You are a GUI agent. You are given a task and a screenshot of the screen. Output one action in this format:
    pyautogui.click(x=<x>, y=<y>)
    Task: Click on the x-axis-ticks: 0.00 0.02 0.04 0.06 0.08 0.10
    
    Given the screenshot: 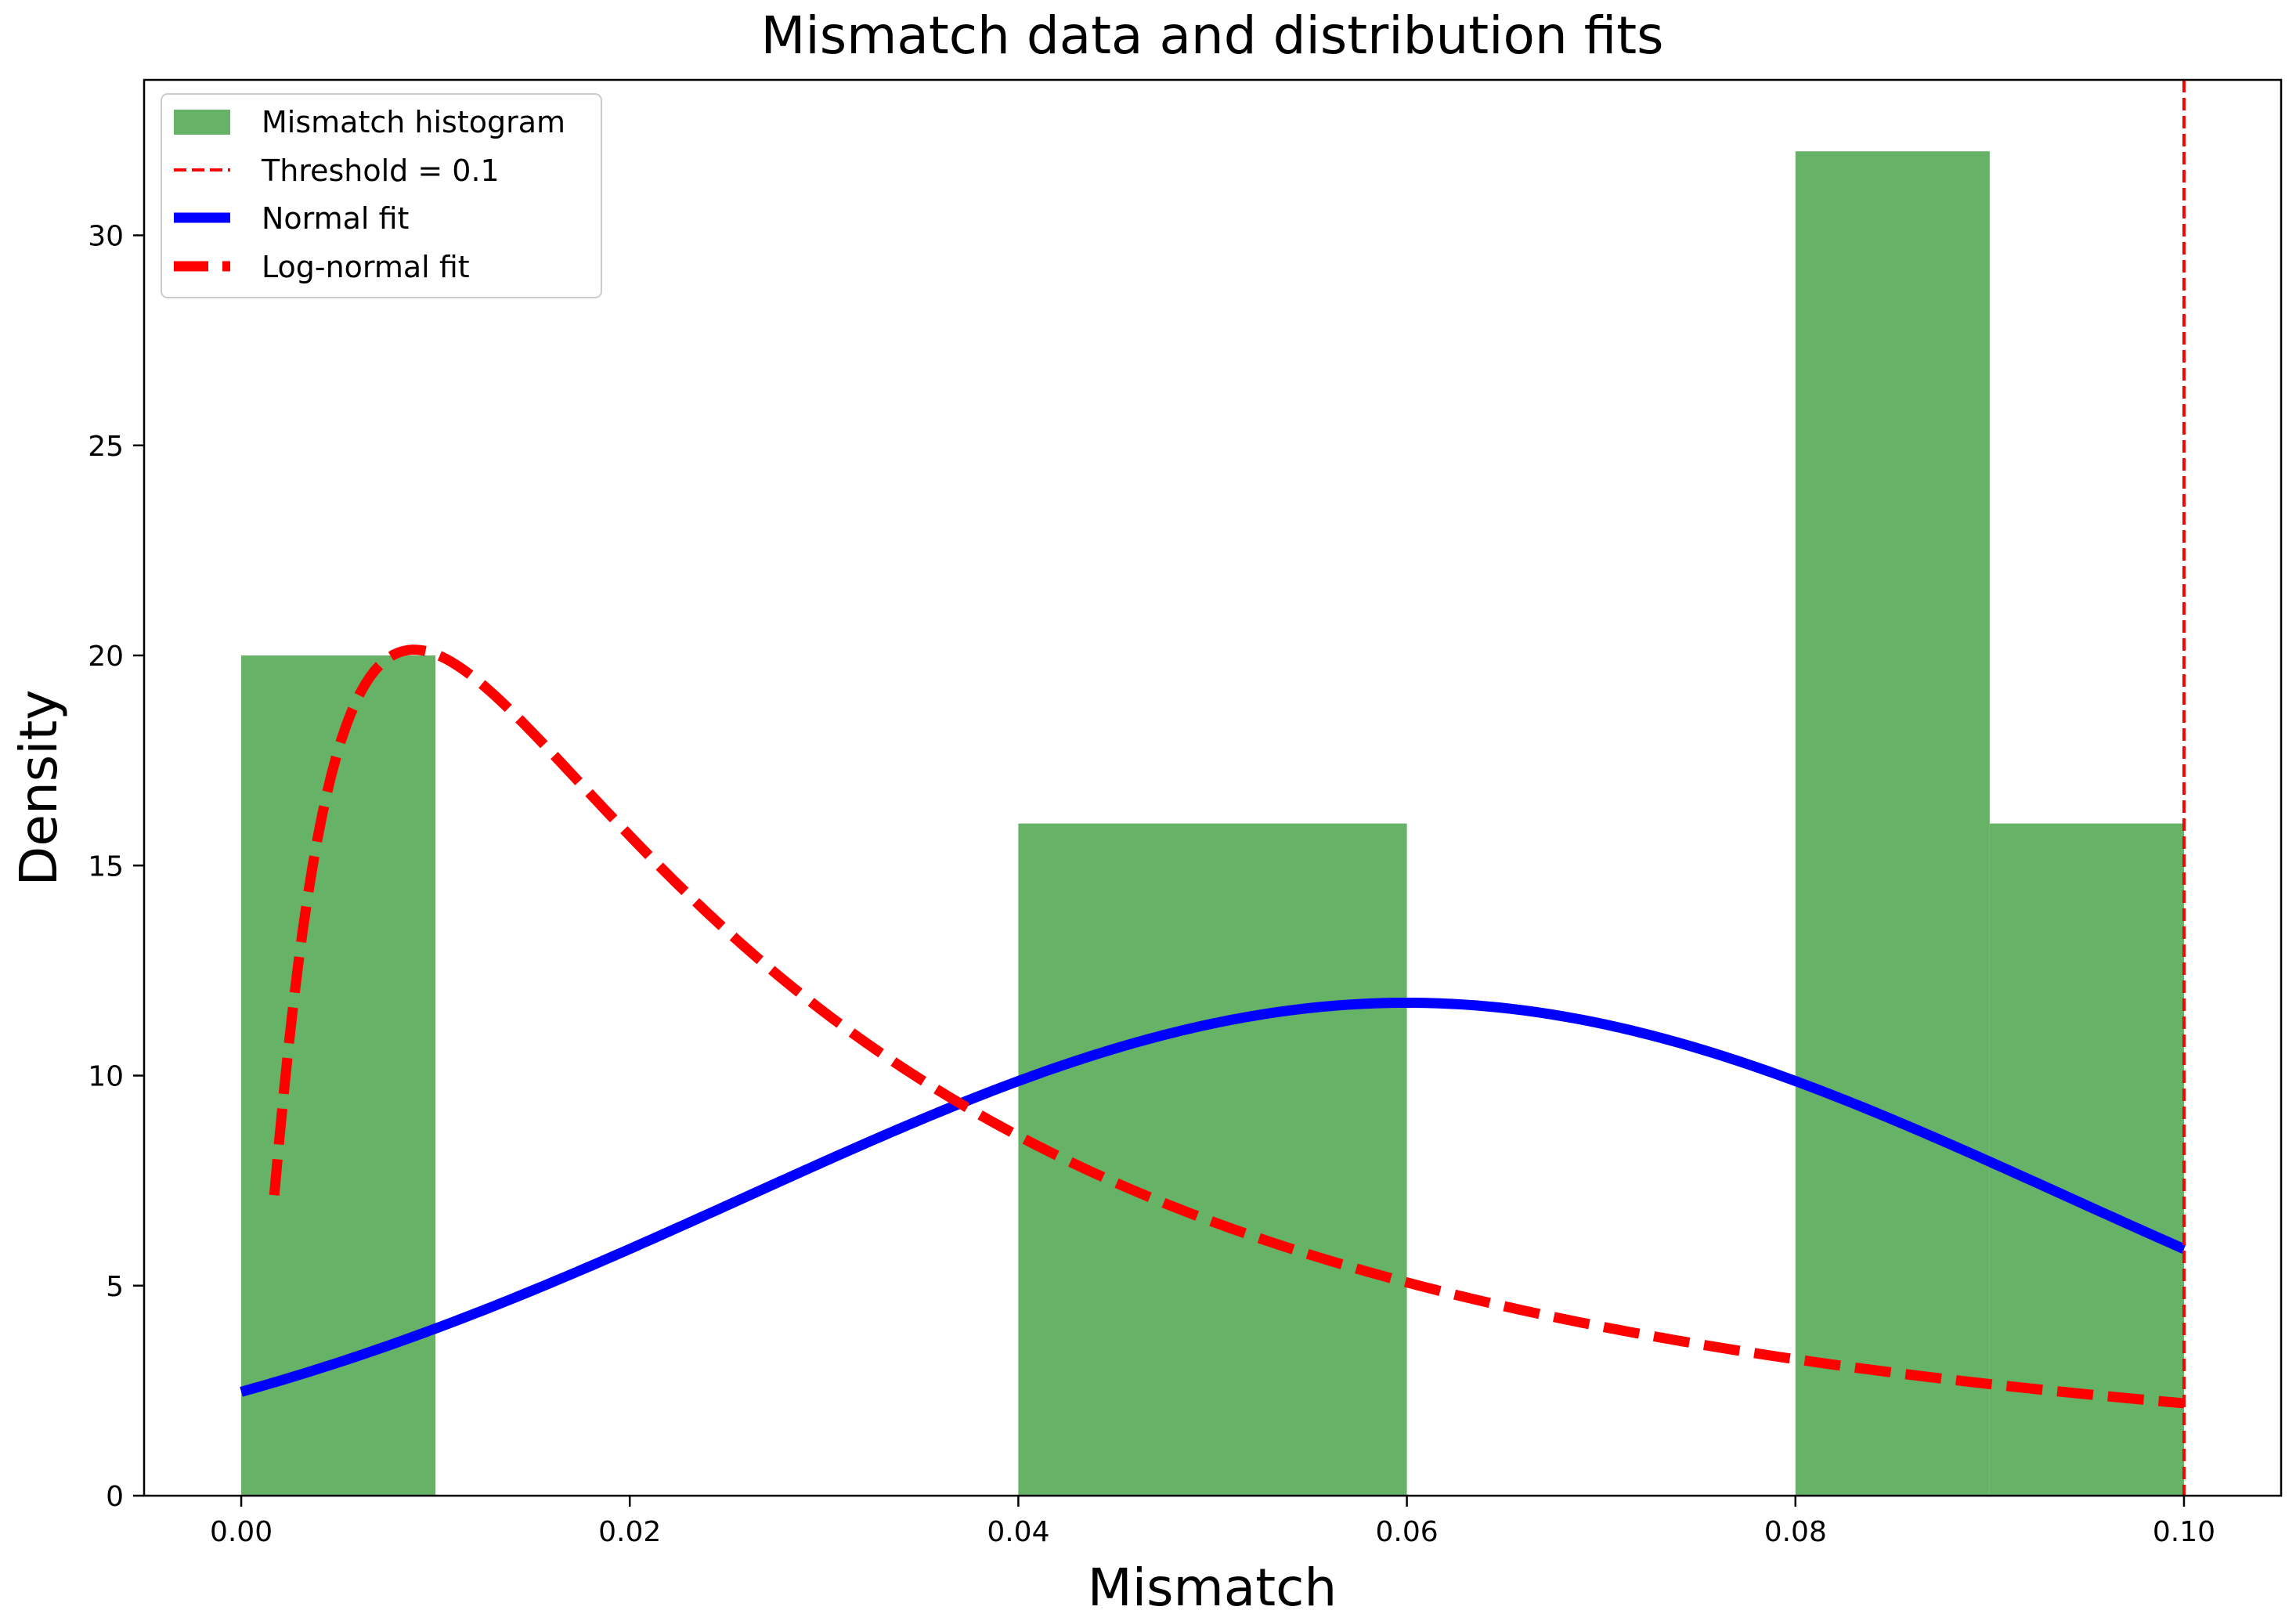 What is the action you would take?
    pyautogui.click(x=1212, y=1522)
    